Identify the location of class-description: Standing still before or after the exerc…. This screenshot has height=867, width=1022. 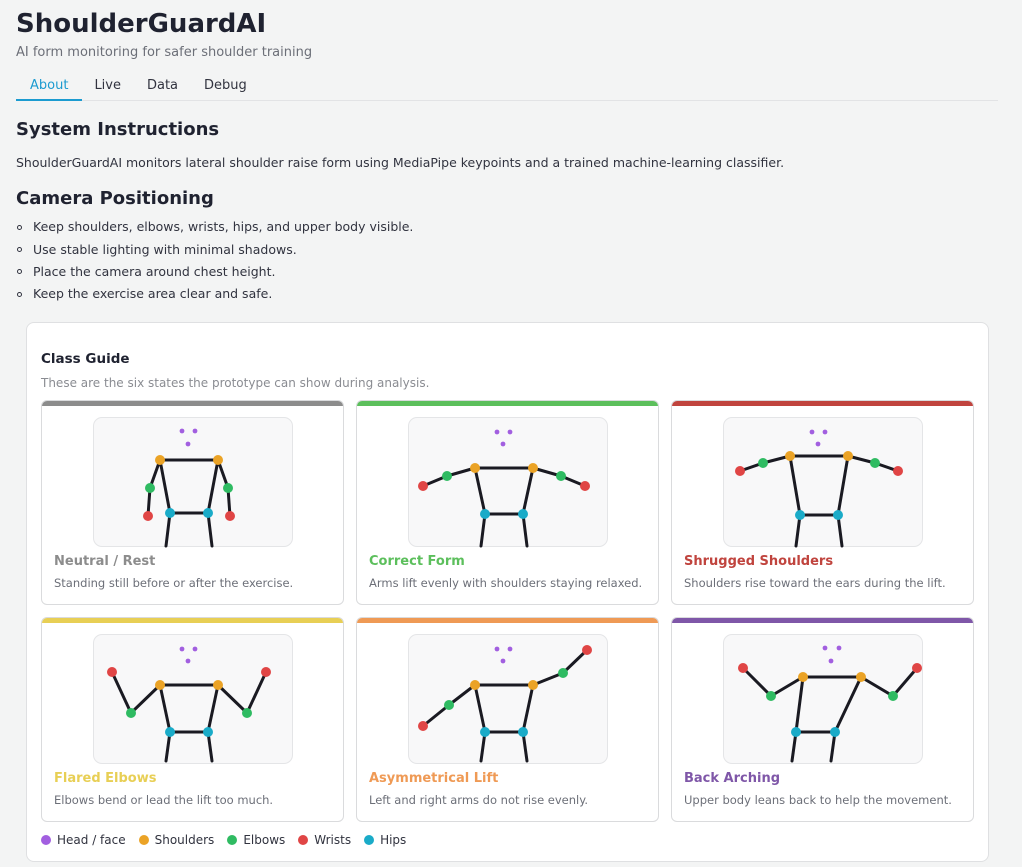
(174, 583).